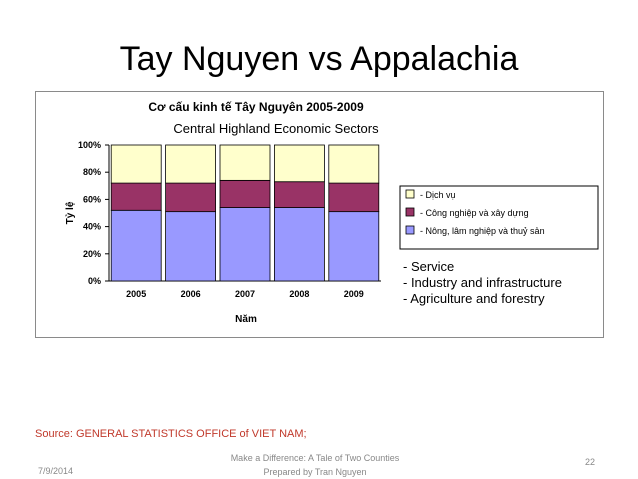  Describe the element at coordinates (246, 319) in the screenshot. I see `x-axis-title: Năm` at that location.